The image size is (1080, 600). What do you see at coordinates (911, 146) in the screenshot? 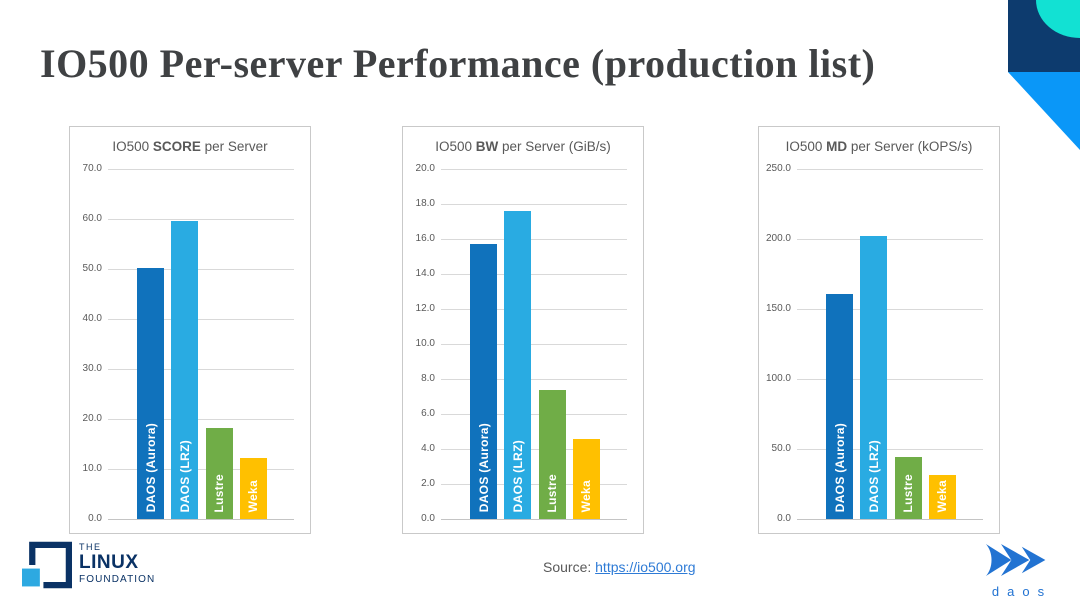
I see `chart-title-suffix: per Server (kOPS/s)` at bounding box center [911, 146].